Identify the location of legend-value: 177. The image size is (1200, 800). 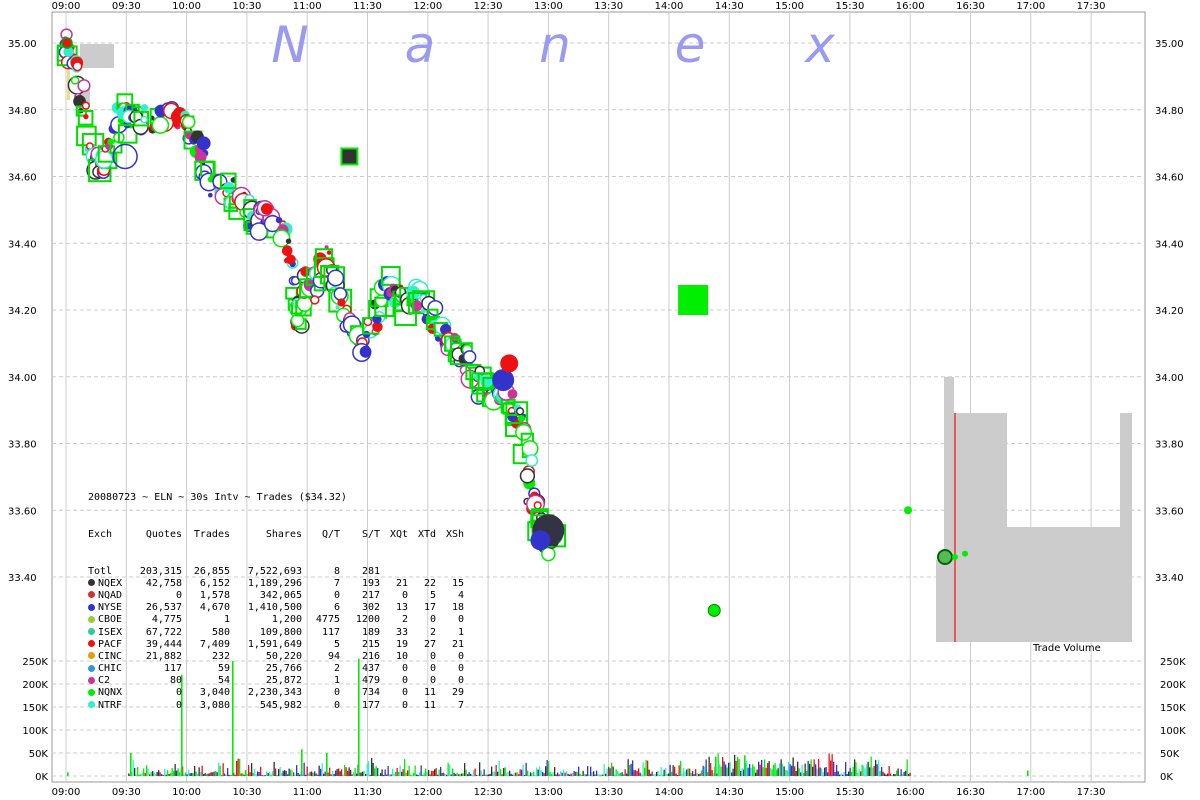
(370, 705).